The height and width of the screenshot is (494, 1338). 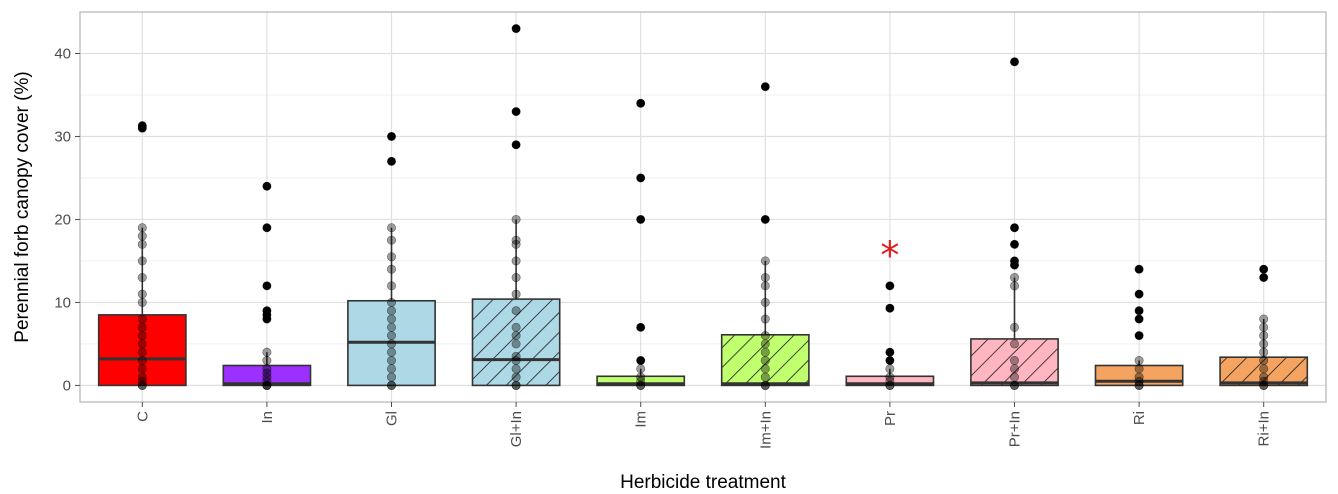 What do you see at coordinates (890, 418) in the screenshot?
I see `x-tick-label: Pr` at bounding box center [890, 418].